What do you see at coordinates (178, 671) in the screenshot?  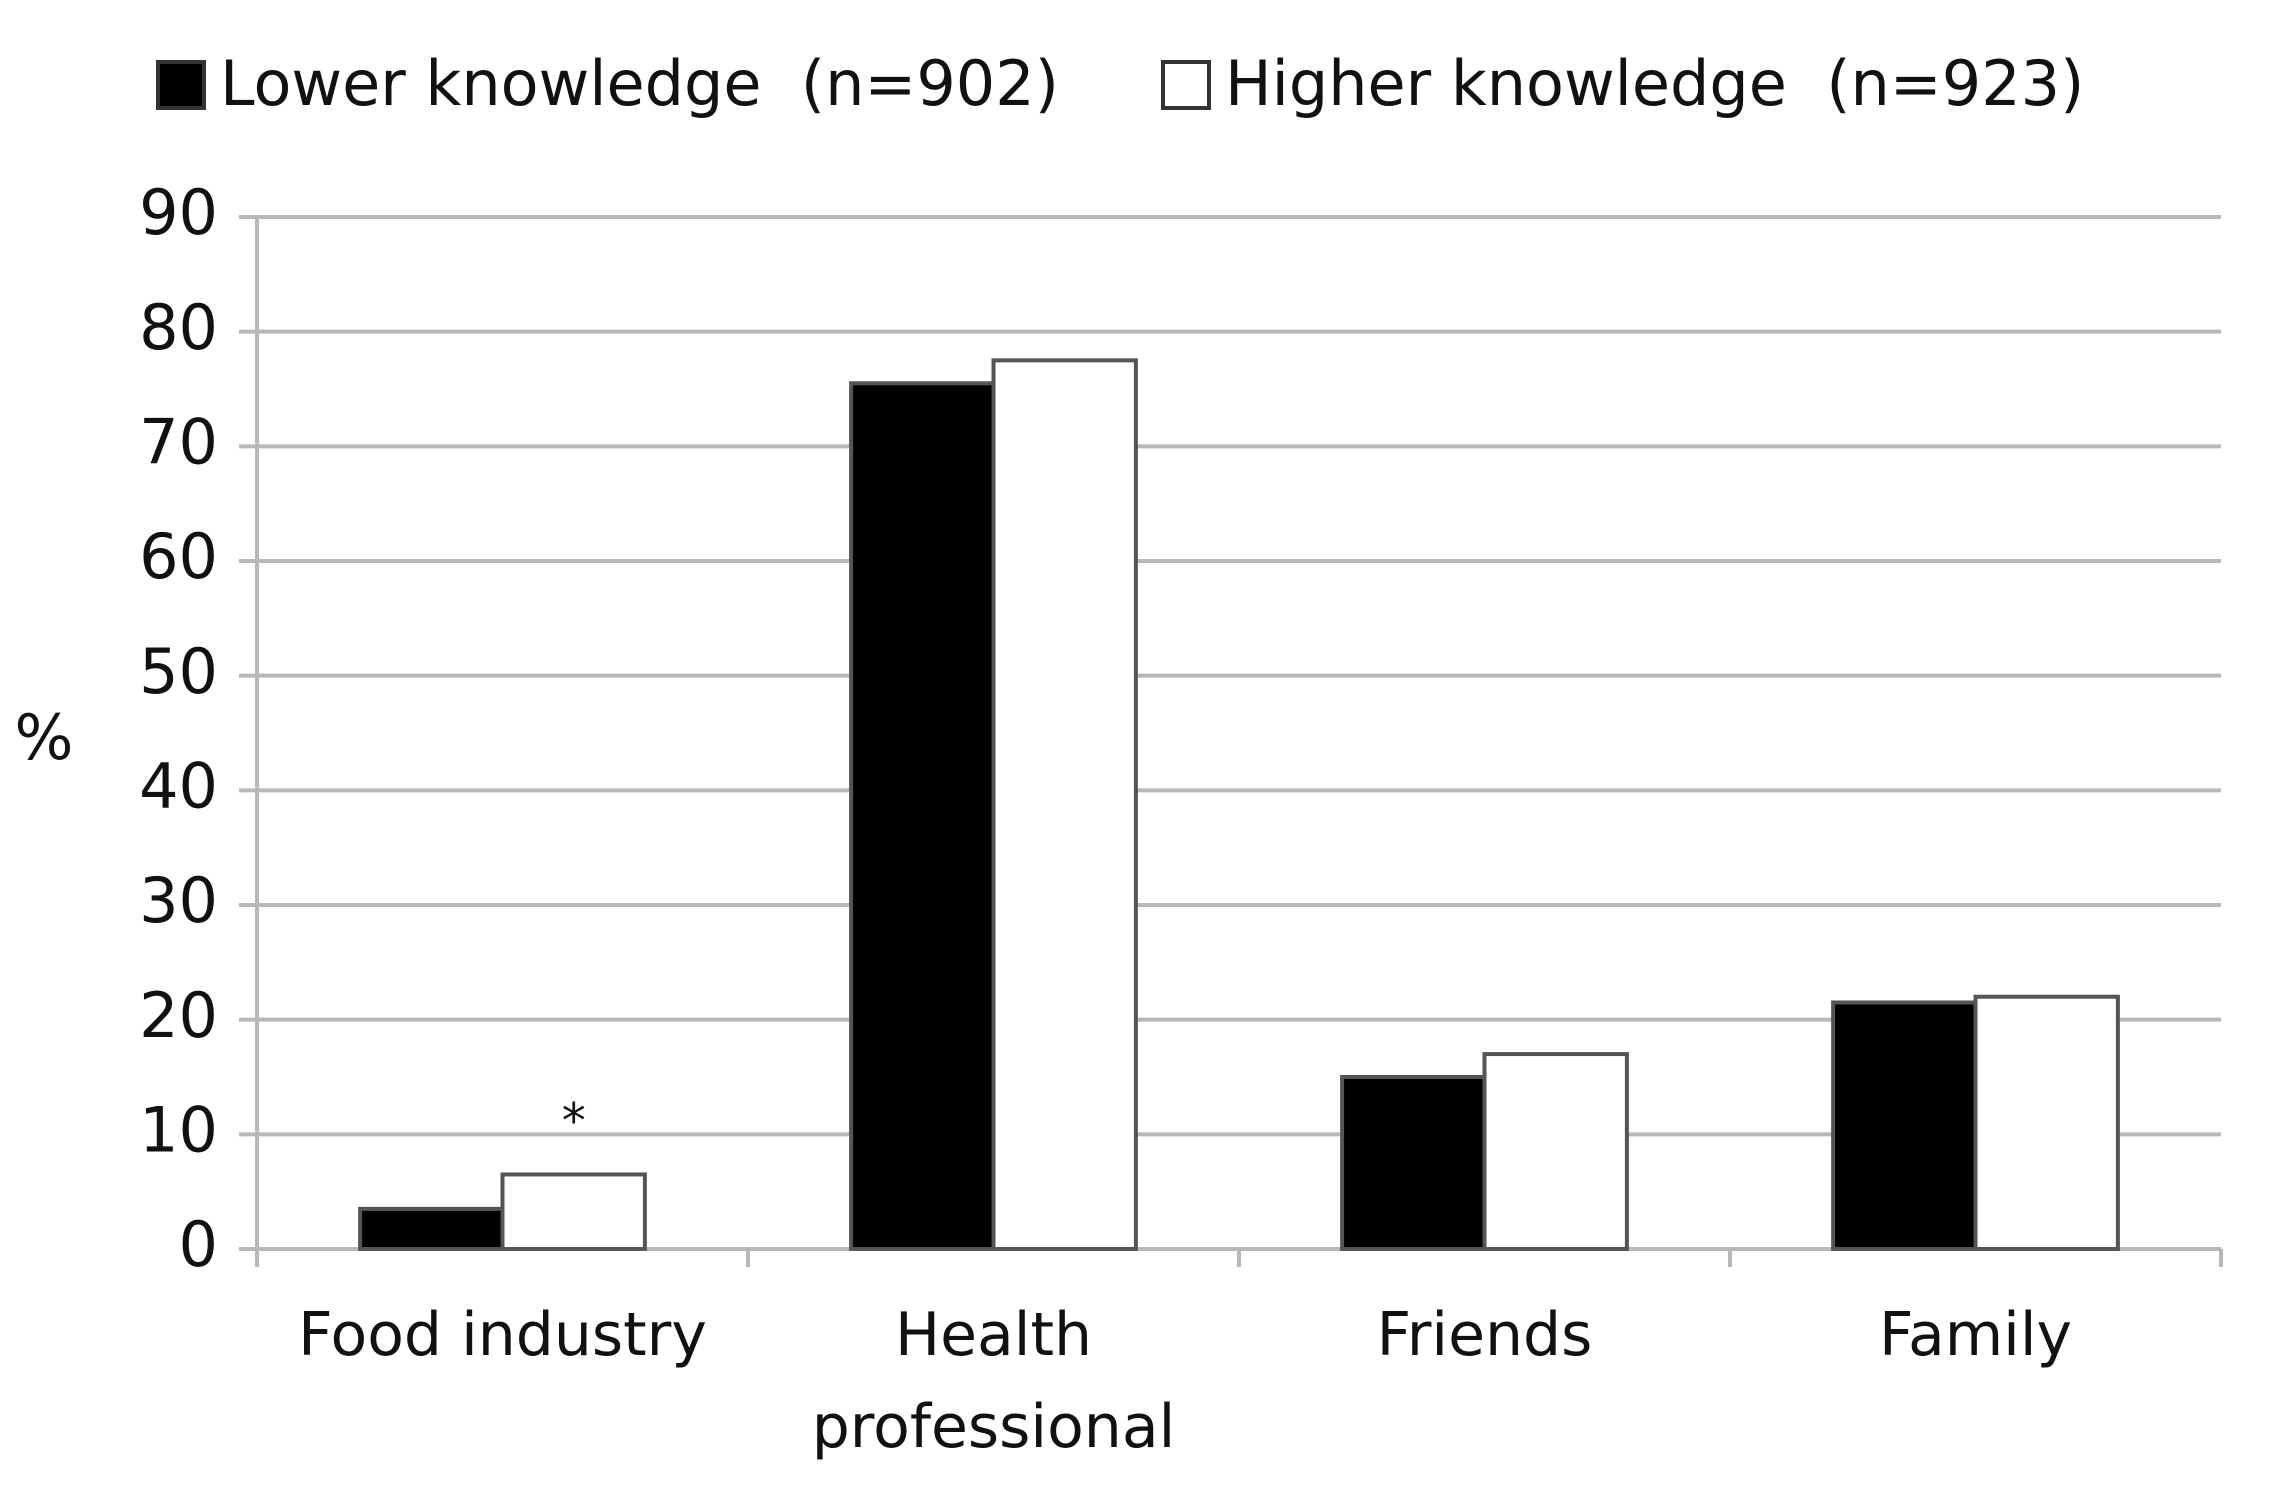 I see `y-tick-label: 50` at bounding box center [178, 671].